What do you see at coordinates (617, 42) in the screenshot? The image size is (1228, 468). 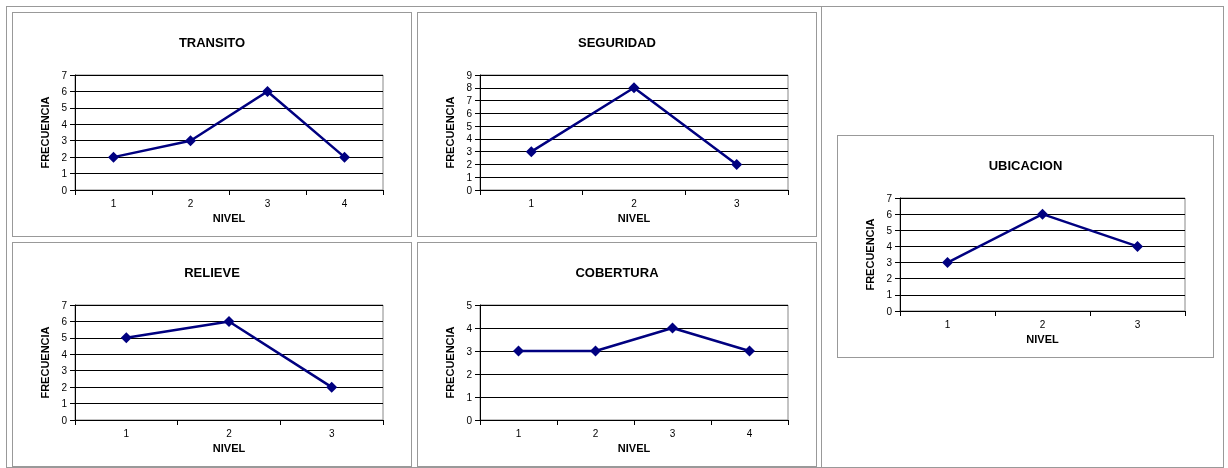 I see `chart-title: SEGURIDAD` at bounding box center [617, 42].